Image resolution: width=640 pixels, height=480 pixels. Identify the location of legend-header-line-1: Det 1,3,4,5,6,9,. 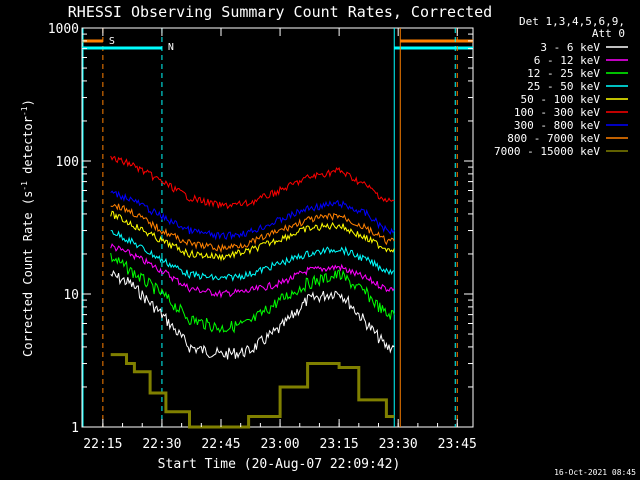
(572, 21).